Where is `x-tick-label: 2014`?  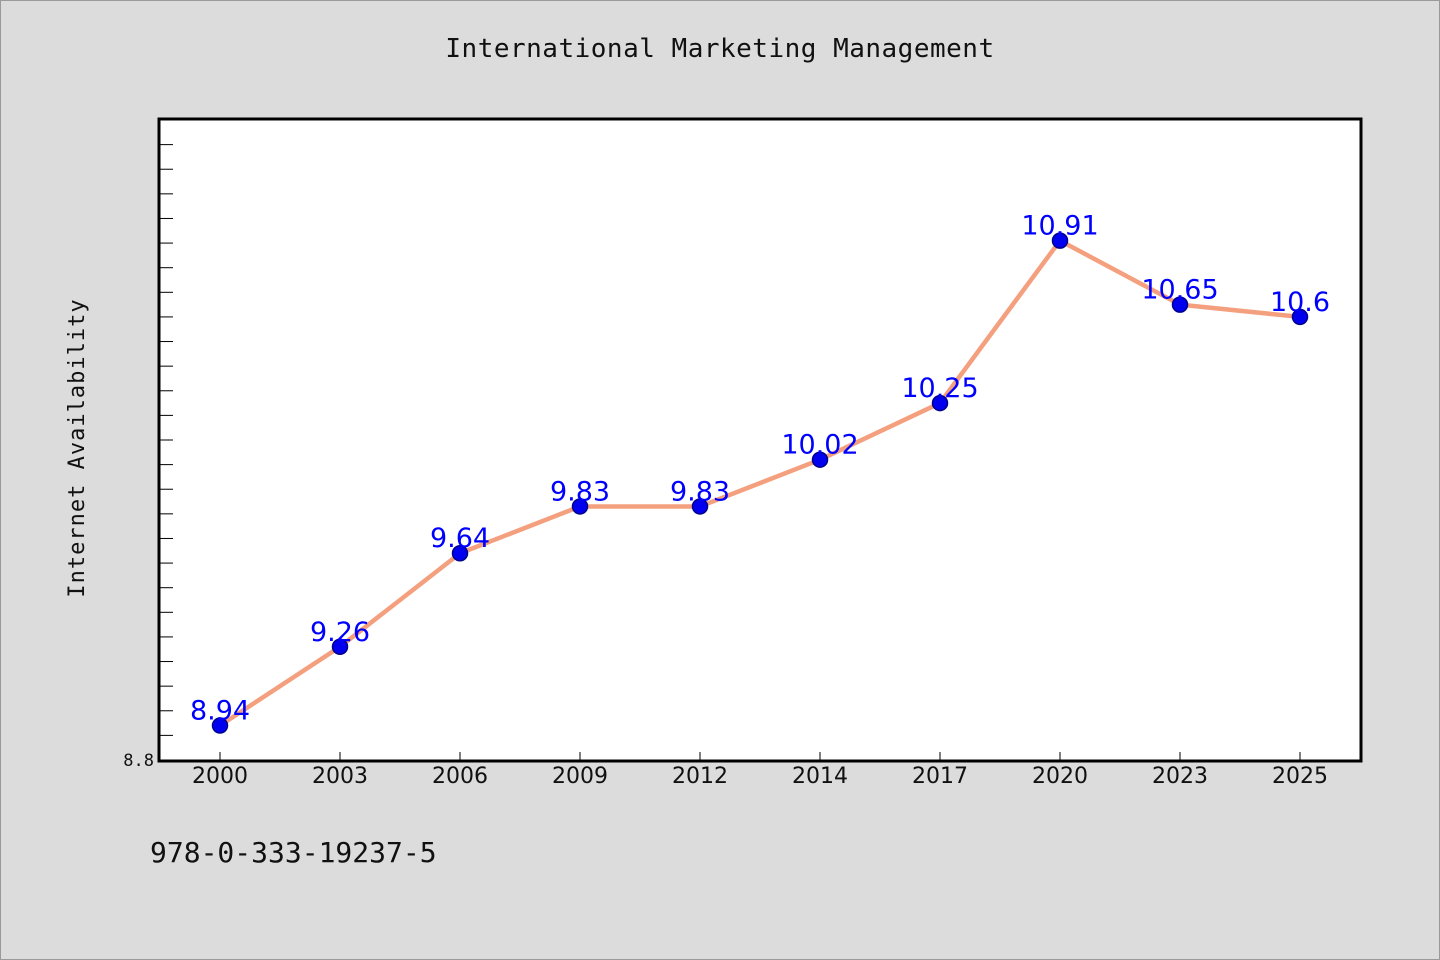 x-tick-label: 2014 is located at coordinates (820, 776).